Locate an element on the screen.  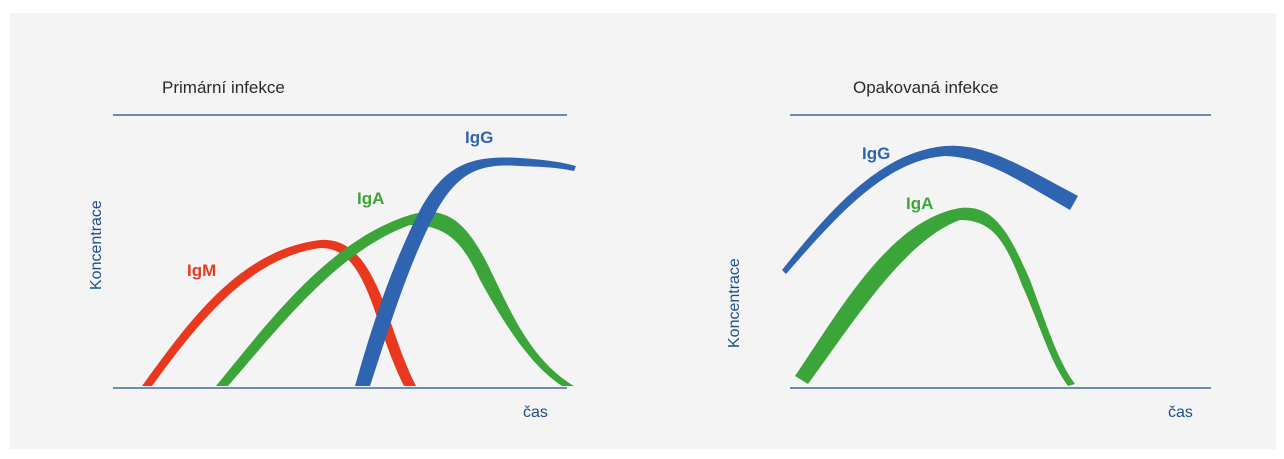
repeat-x-axis-label: čas is located at coordinates (1180, 412).